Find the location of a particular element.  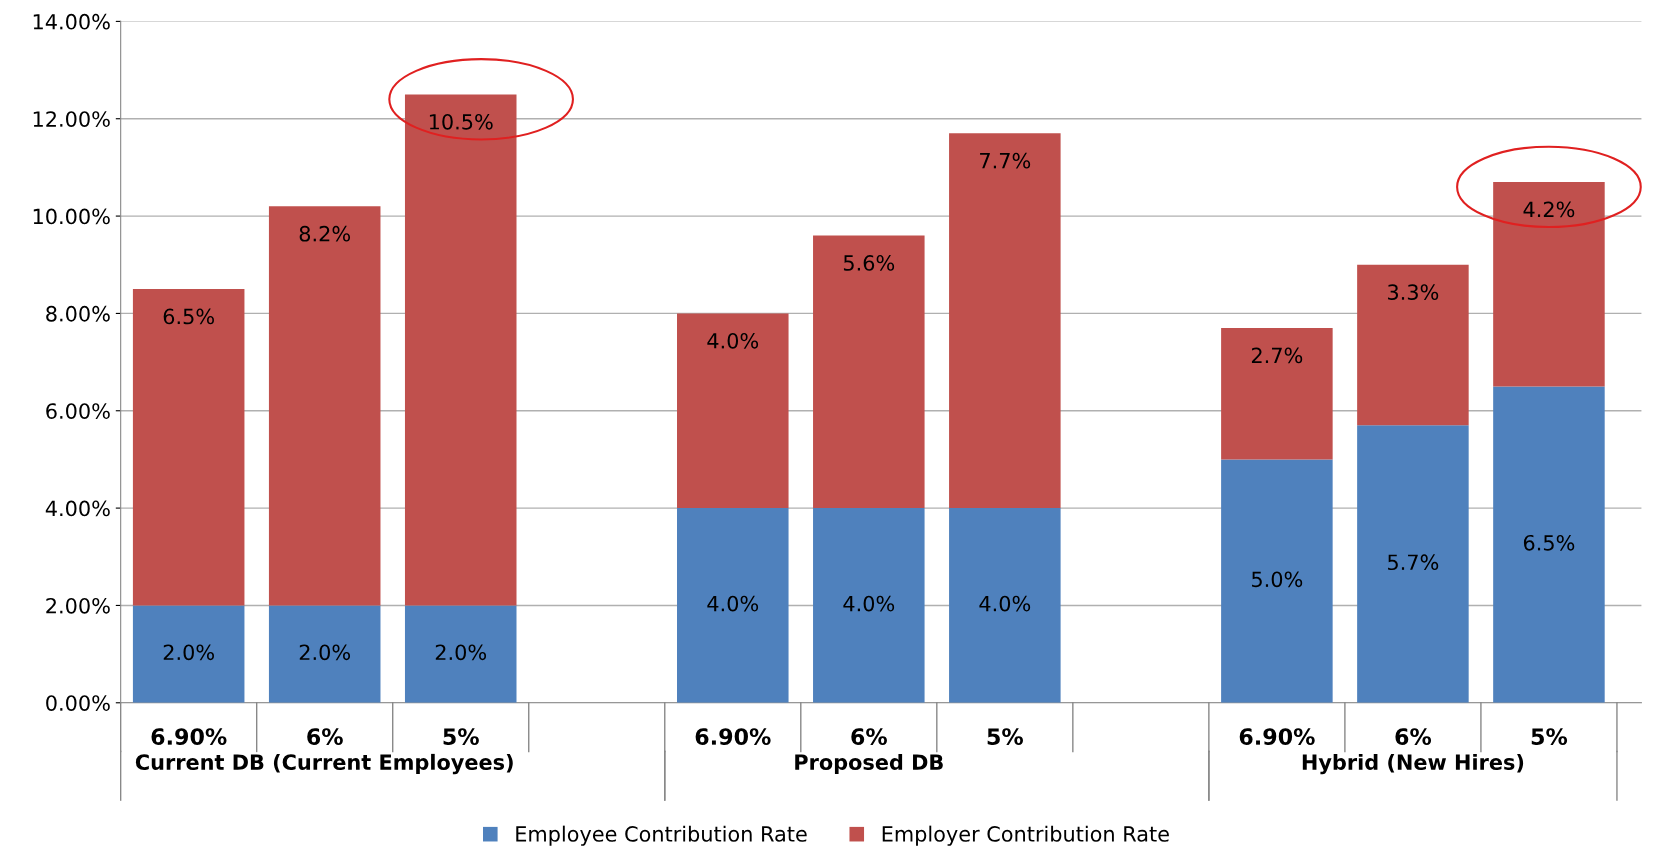

data-label: 5.6% is located at coordinates (869, 263).